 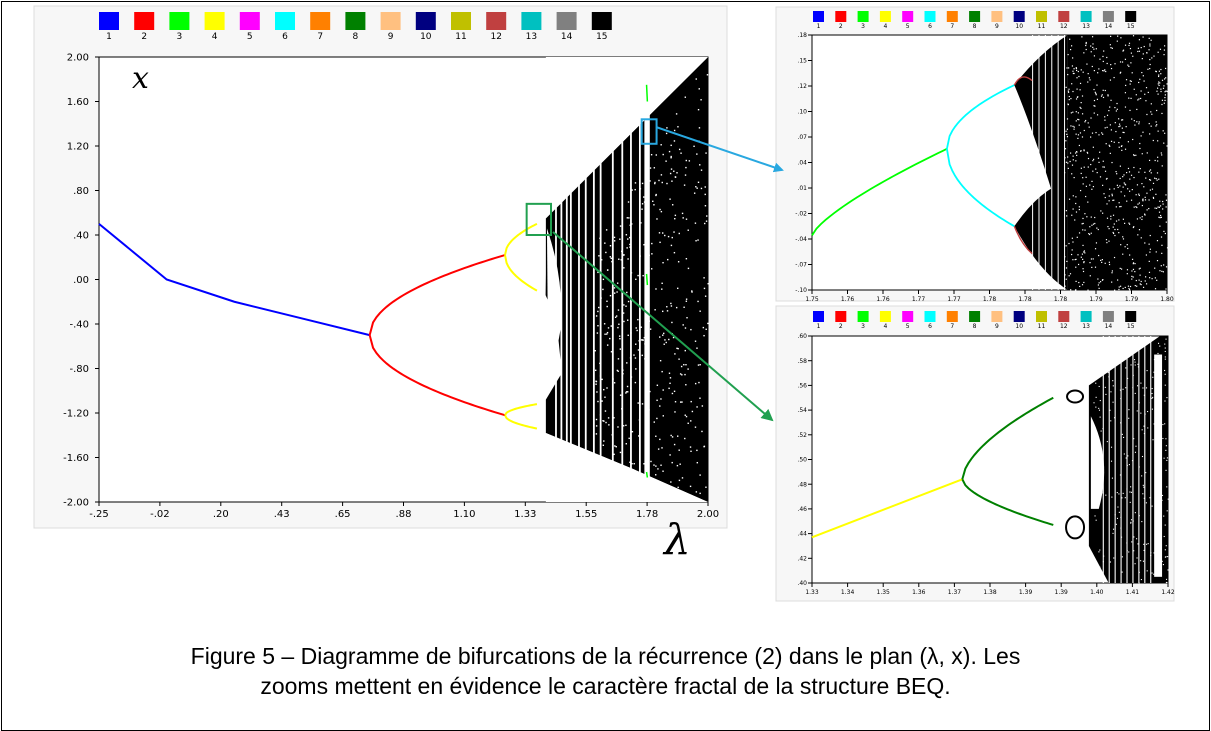 What do you see at coordinates (391, 37) in the screenshot?
I see `legend-label: 9` at bounding box center [391, 37].